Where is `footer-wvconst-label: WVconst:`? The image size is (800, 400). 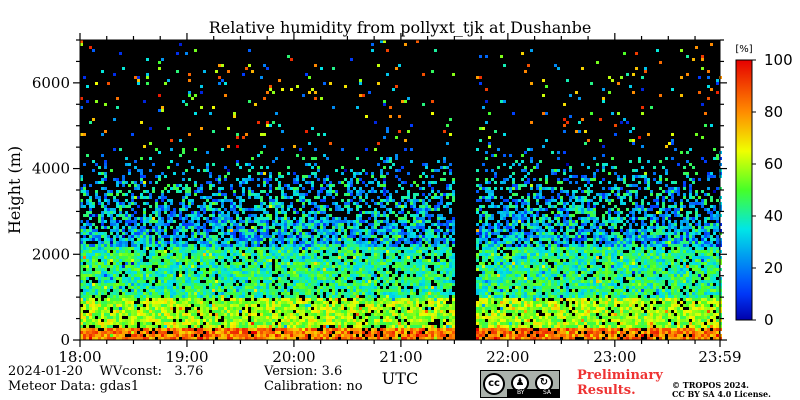 footer-wvconst-label: WVconst: is located at coordinates (130, 371).